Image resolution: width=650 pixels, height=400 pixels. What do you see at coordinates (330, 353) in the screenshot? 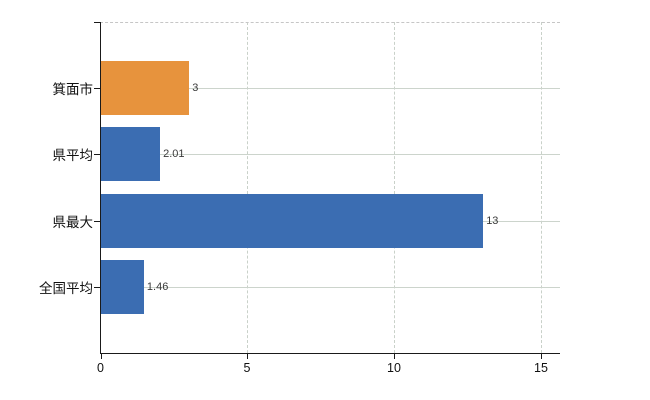
I see `x-axis-line` at bounding box center [330, 353].